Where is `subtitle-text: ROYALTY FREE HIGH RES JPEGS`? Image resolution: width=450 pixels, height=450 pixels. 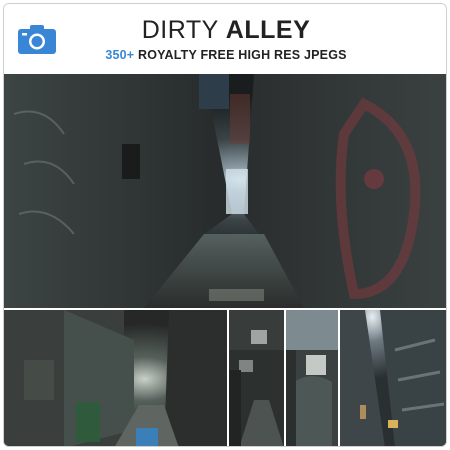 subtitle-text: ROYALTY FREE HIGH RES JPEGS is located at coordinates (242, 55).